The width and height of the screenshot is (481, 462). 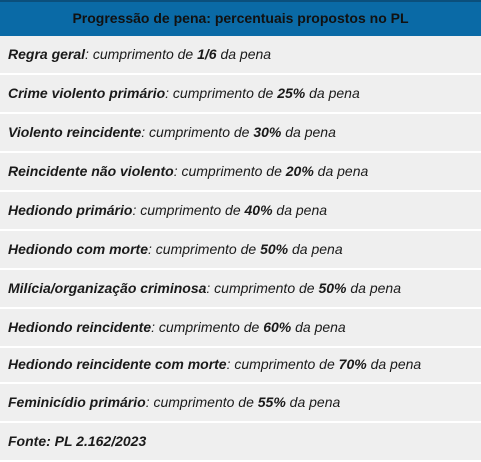 I want to click on source-text: Fonte: PL 2.162/2023, so click(x=77, y=441).